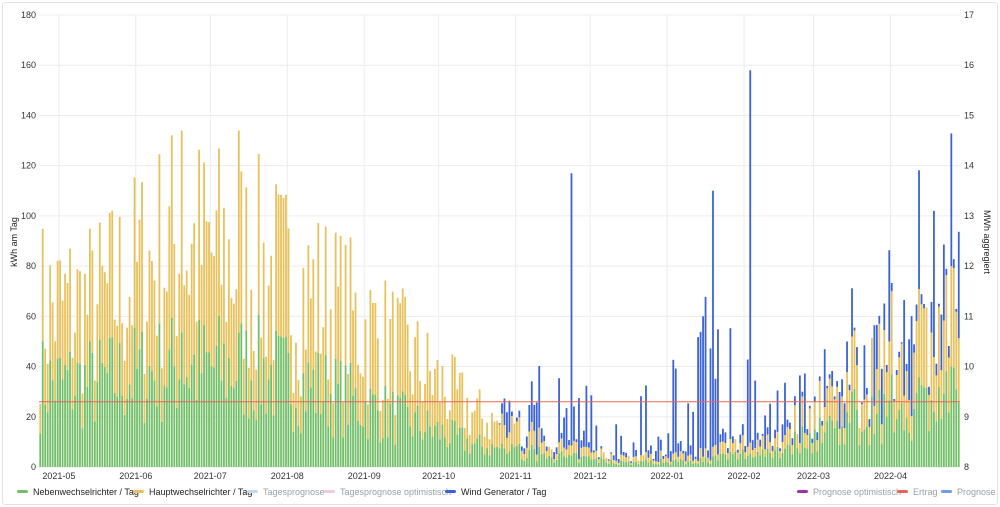 The image size is (1000, 507). What do you see at coordinates (917, 492) in the screenshot?
I see `legend-item-ertrag: Ertrag` at bounding box center [917, 492].